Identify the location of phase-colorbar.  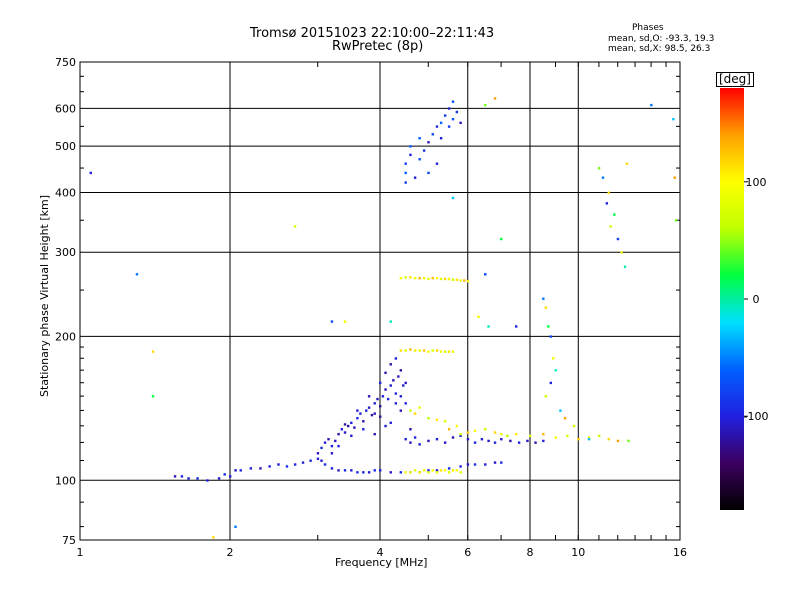
(732, 299).